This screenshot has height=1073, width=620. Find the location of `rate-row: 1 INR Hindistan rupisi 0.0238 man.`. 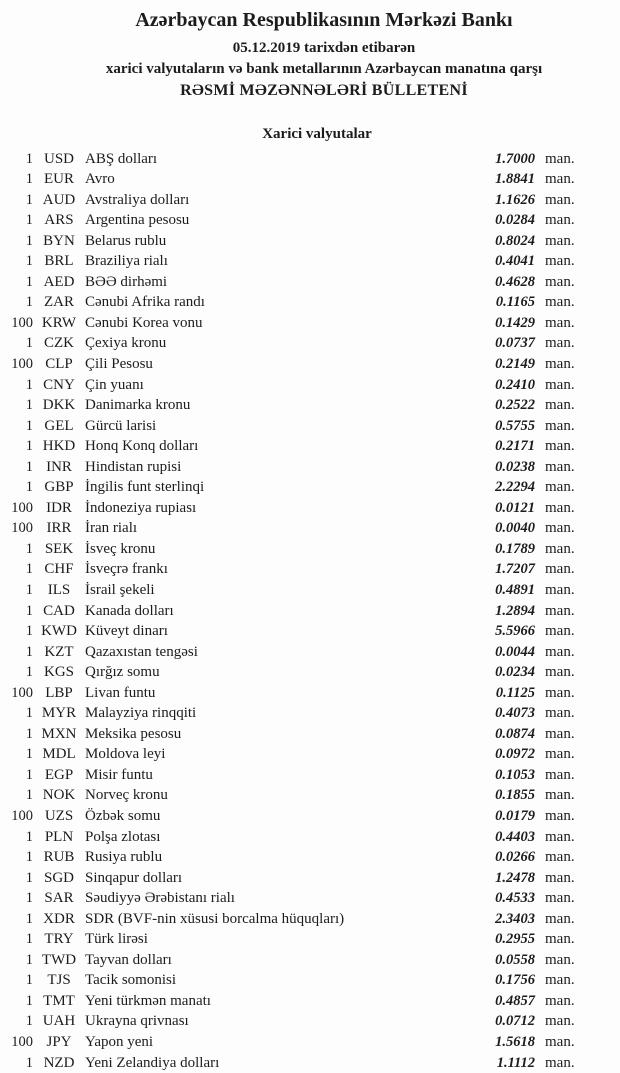

rate-row: 1 INR Hindistan rupisi 0.0238 man. is located at coordinates (310, 467).